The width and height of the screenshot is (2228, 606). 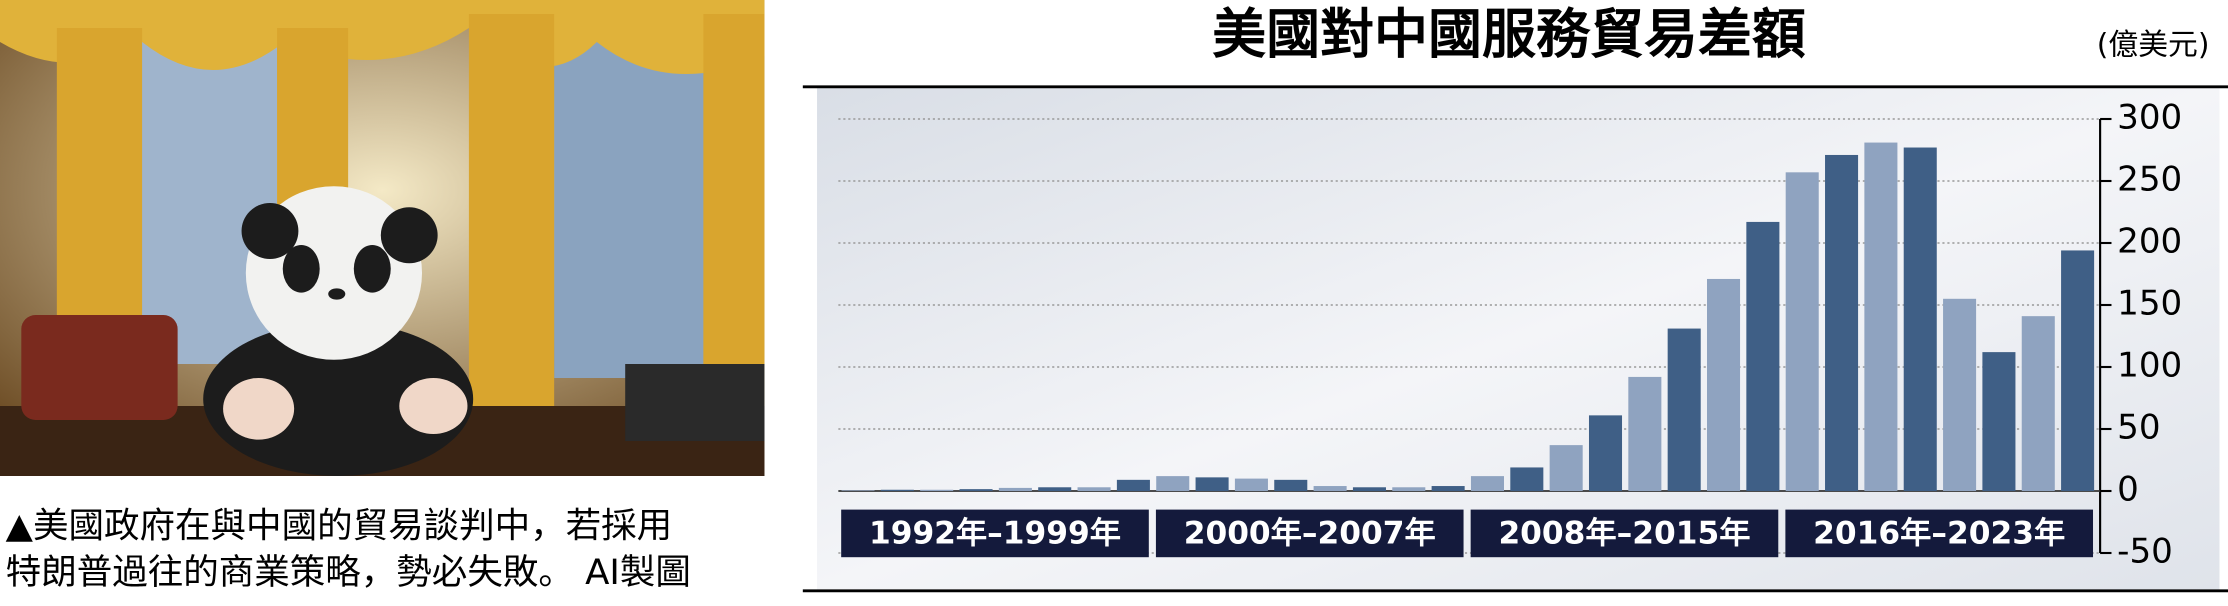 I want to click on y-tick-label: 50, so click(x=2138, y=427).